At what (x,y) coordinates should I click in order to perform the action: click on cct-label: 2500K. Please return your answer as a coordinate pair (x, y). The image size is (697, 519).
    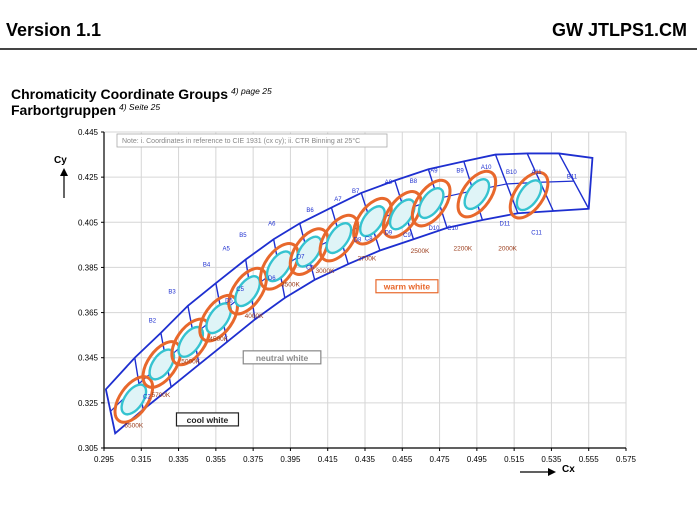
    Looking at the image, I should click on (420, 251).